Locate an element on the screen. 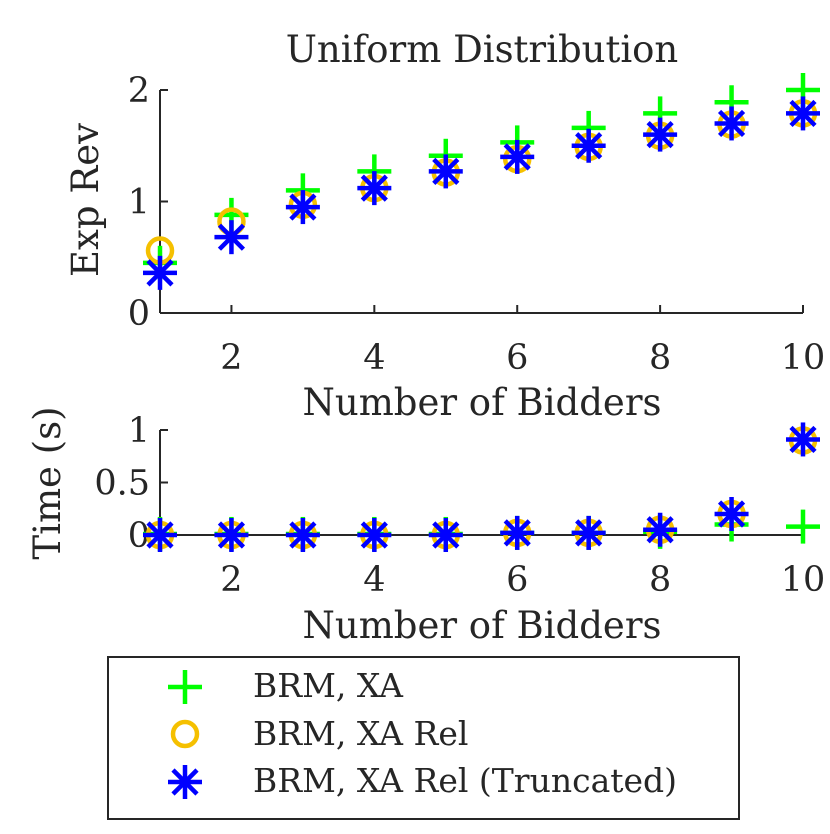 This screenshot has height=834, width=830. legend-label-brm-xa-rel: BRM, XA Rel is located at coordinates (360, 733).